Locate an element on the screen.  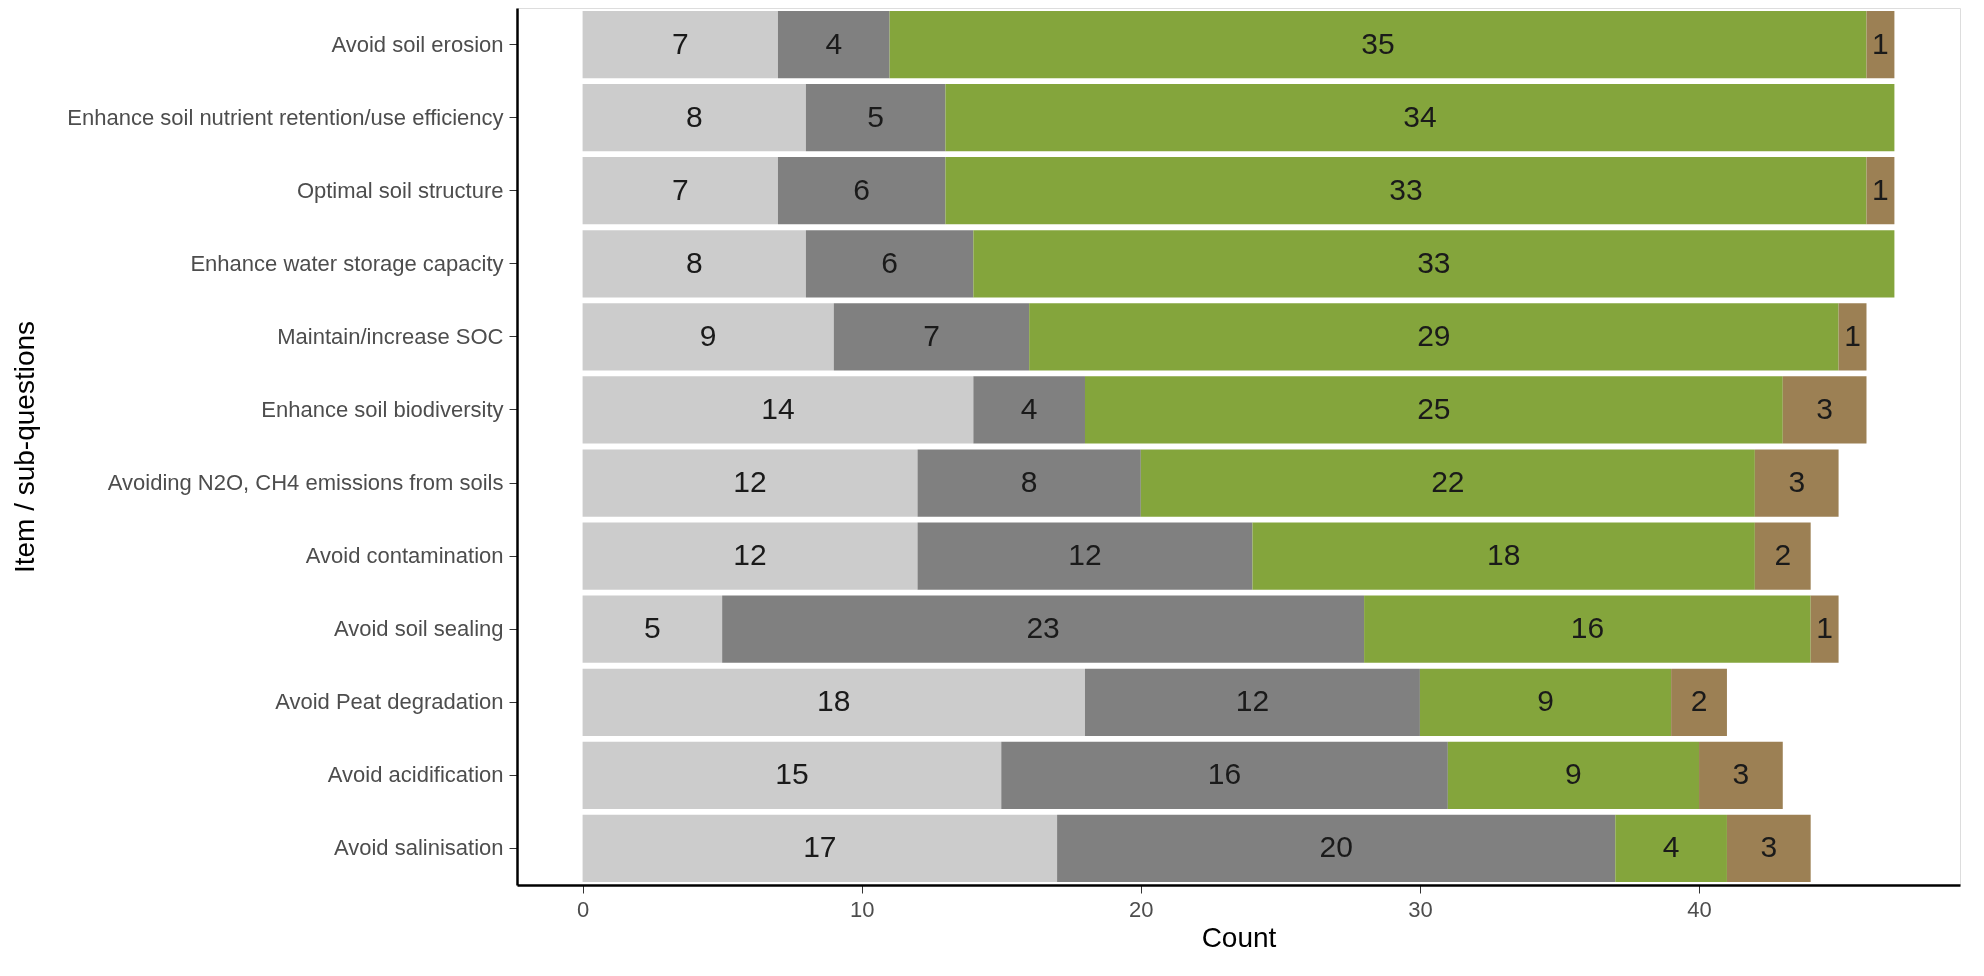
y-tick-label: Avoid soil erosion is located at coordinates (417, 44).